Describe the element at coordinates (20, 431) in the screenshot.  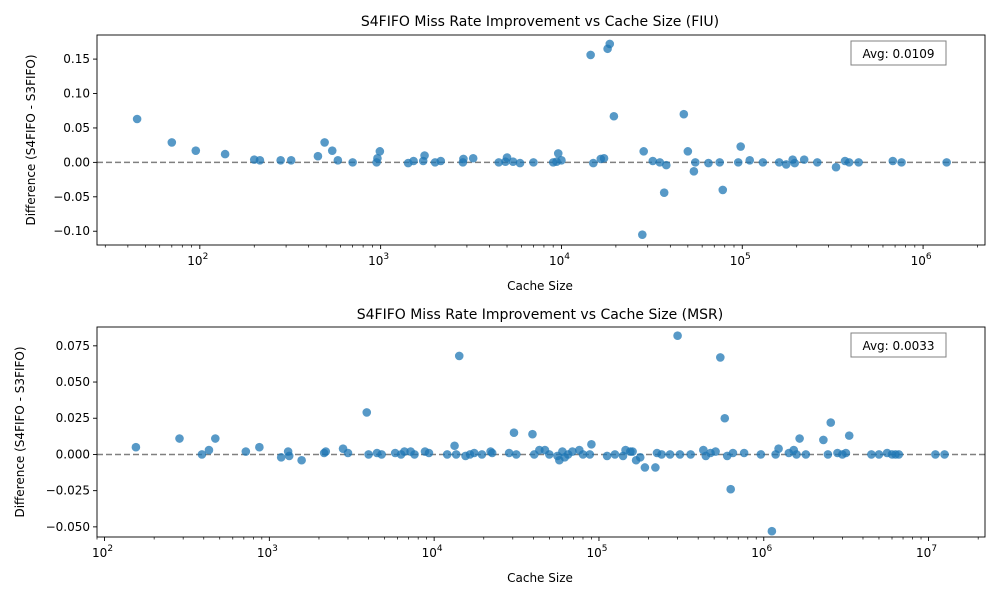
I see `y-axis-label: Difference (S4FIFO - S3FIFO)` at that location.